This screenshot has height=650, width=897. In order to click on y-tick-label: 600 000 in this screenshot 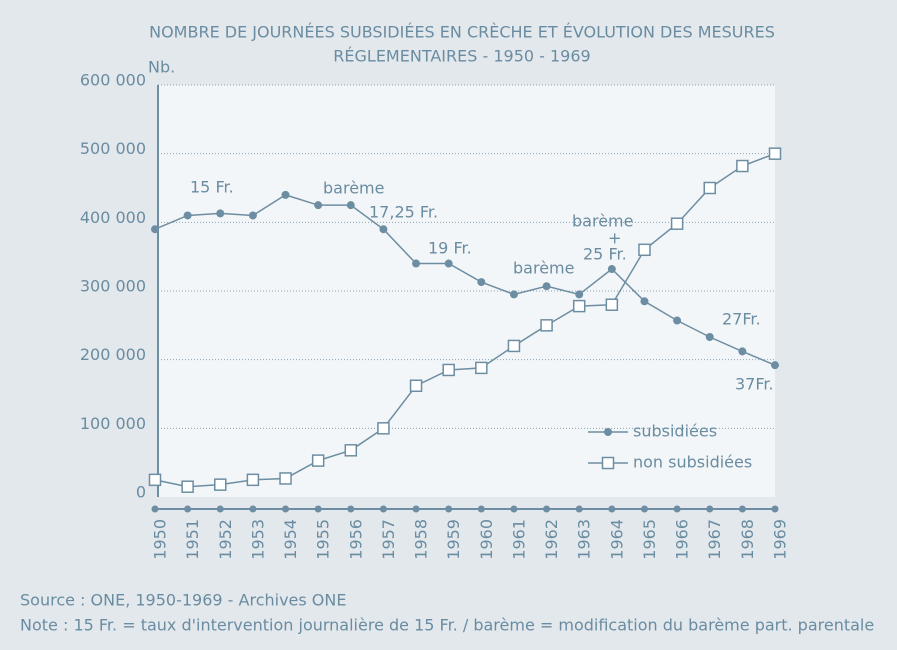, I will do `click(113, 80)`.